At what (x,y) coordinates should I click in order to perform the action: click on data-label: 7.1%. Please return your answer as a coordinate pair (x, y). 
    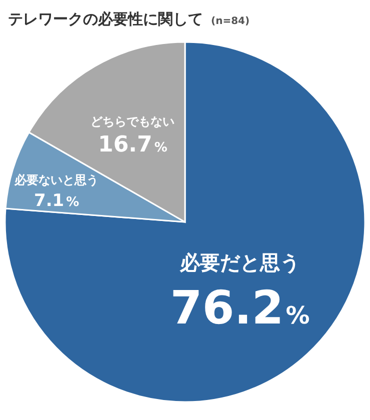
    Looking at the image, I should click on (57, 200).